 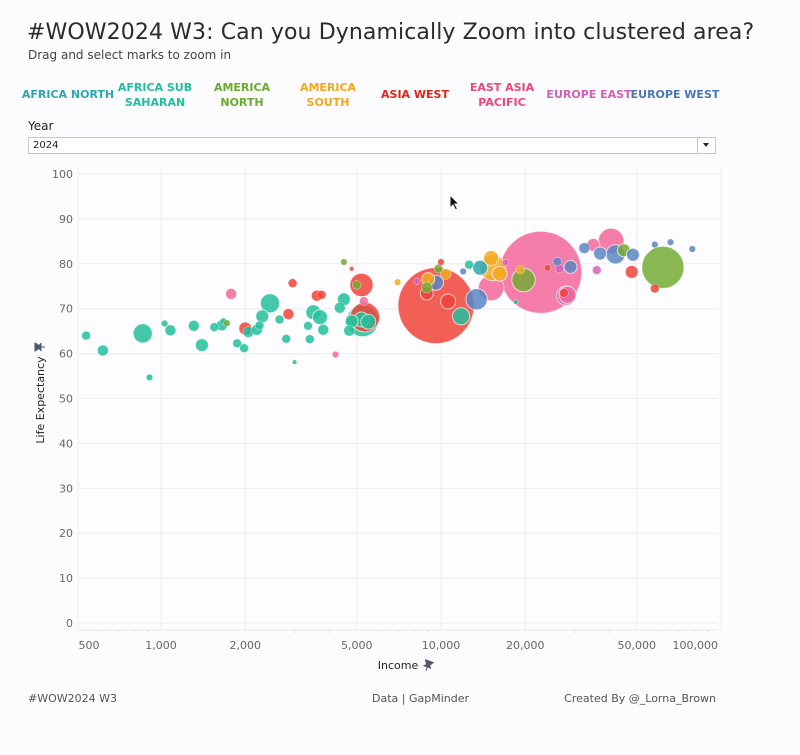 I want to click on legend-item-europe-east: EUROPE EAST, so click(x=588, y=94).